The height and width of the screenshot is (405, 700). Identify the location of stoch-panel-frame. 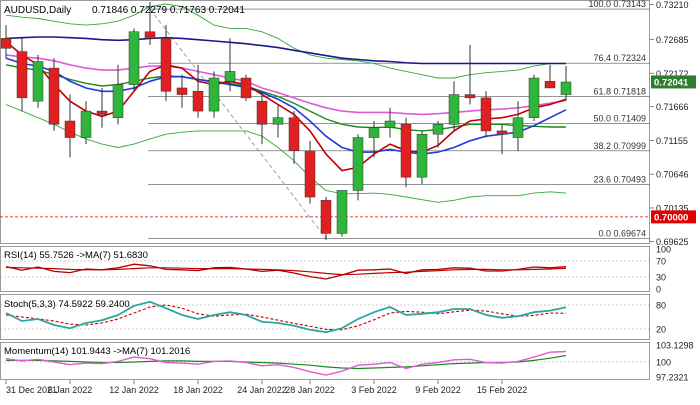
(325, 317).